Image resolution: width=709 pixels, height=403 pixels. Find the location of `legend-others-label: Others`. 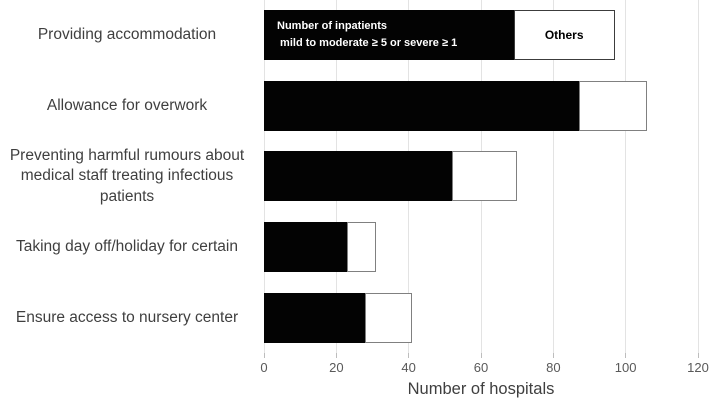

legend-others-label: Others is located at coordinates (564, 35).